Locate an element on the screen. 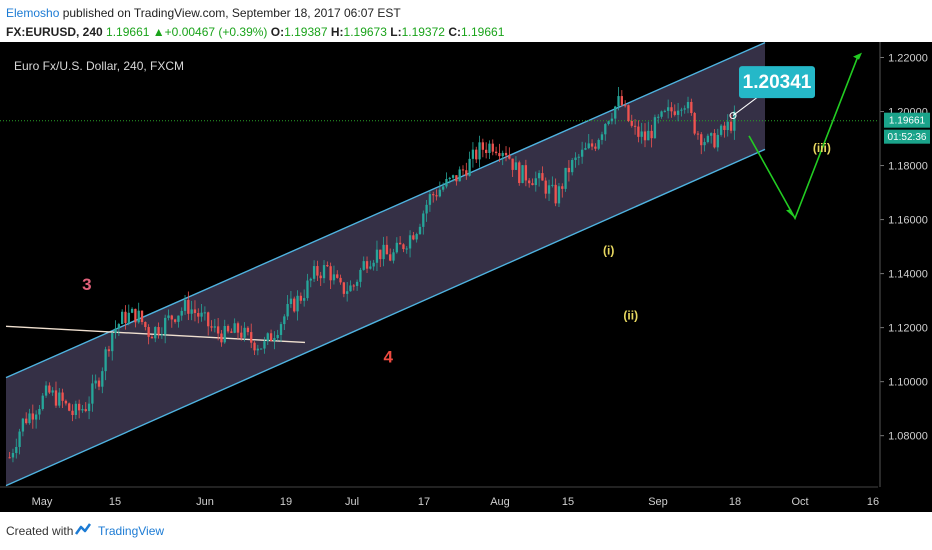 This screenshot has height=550, width=932. wave-label: (i) is located at coordinates (608, 251).